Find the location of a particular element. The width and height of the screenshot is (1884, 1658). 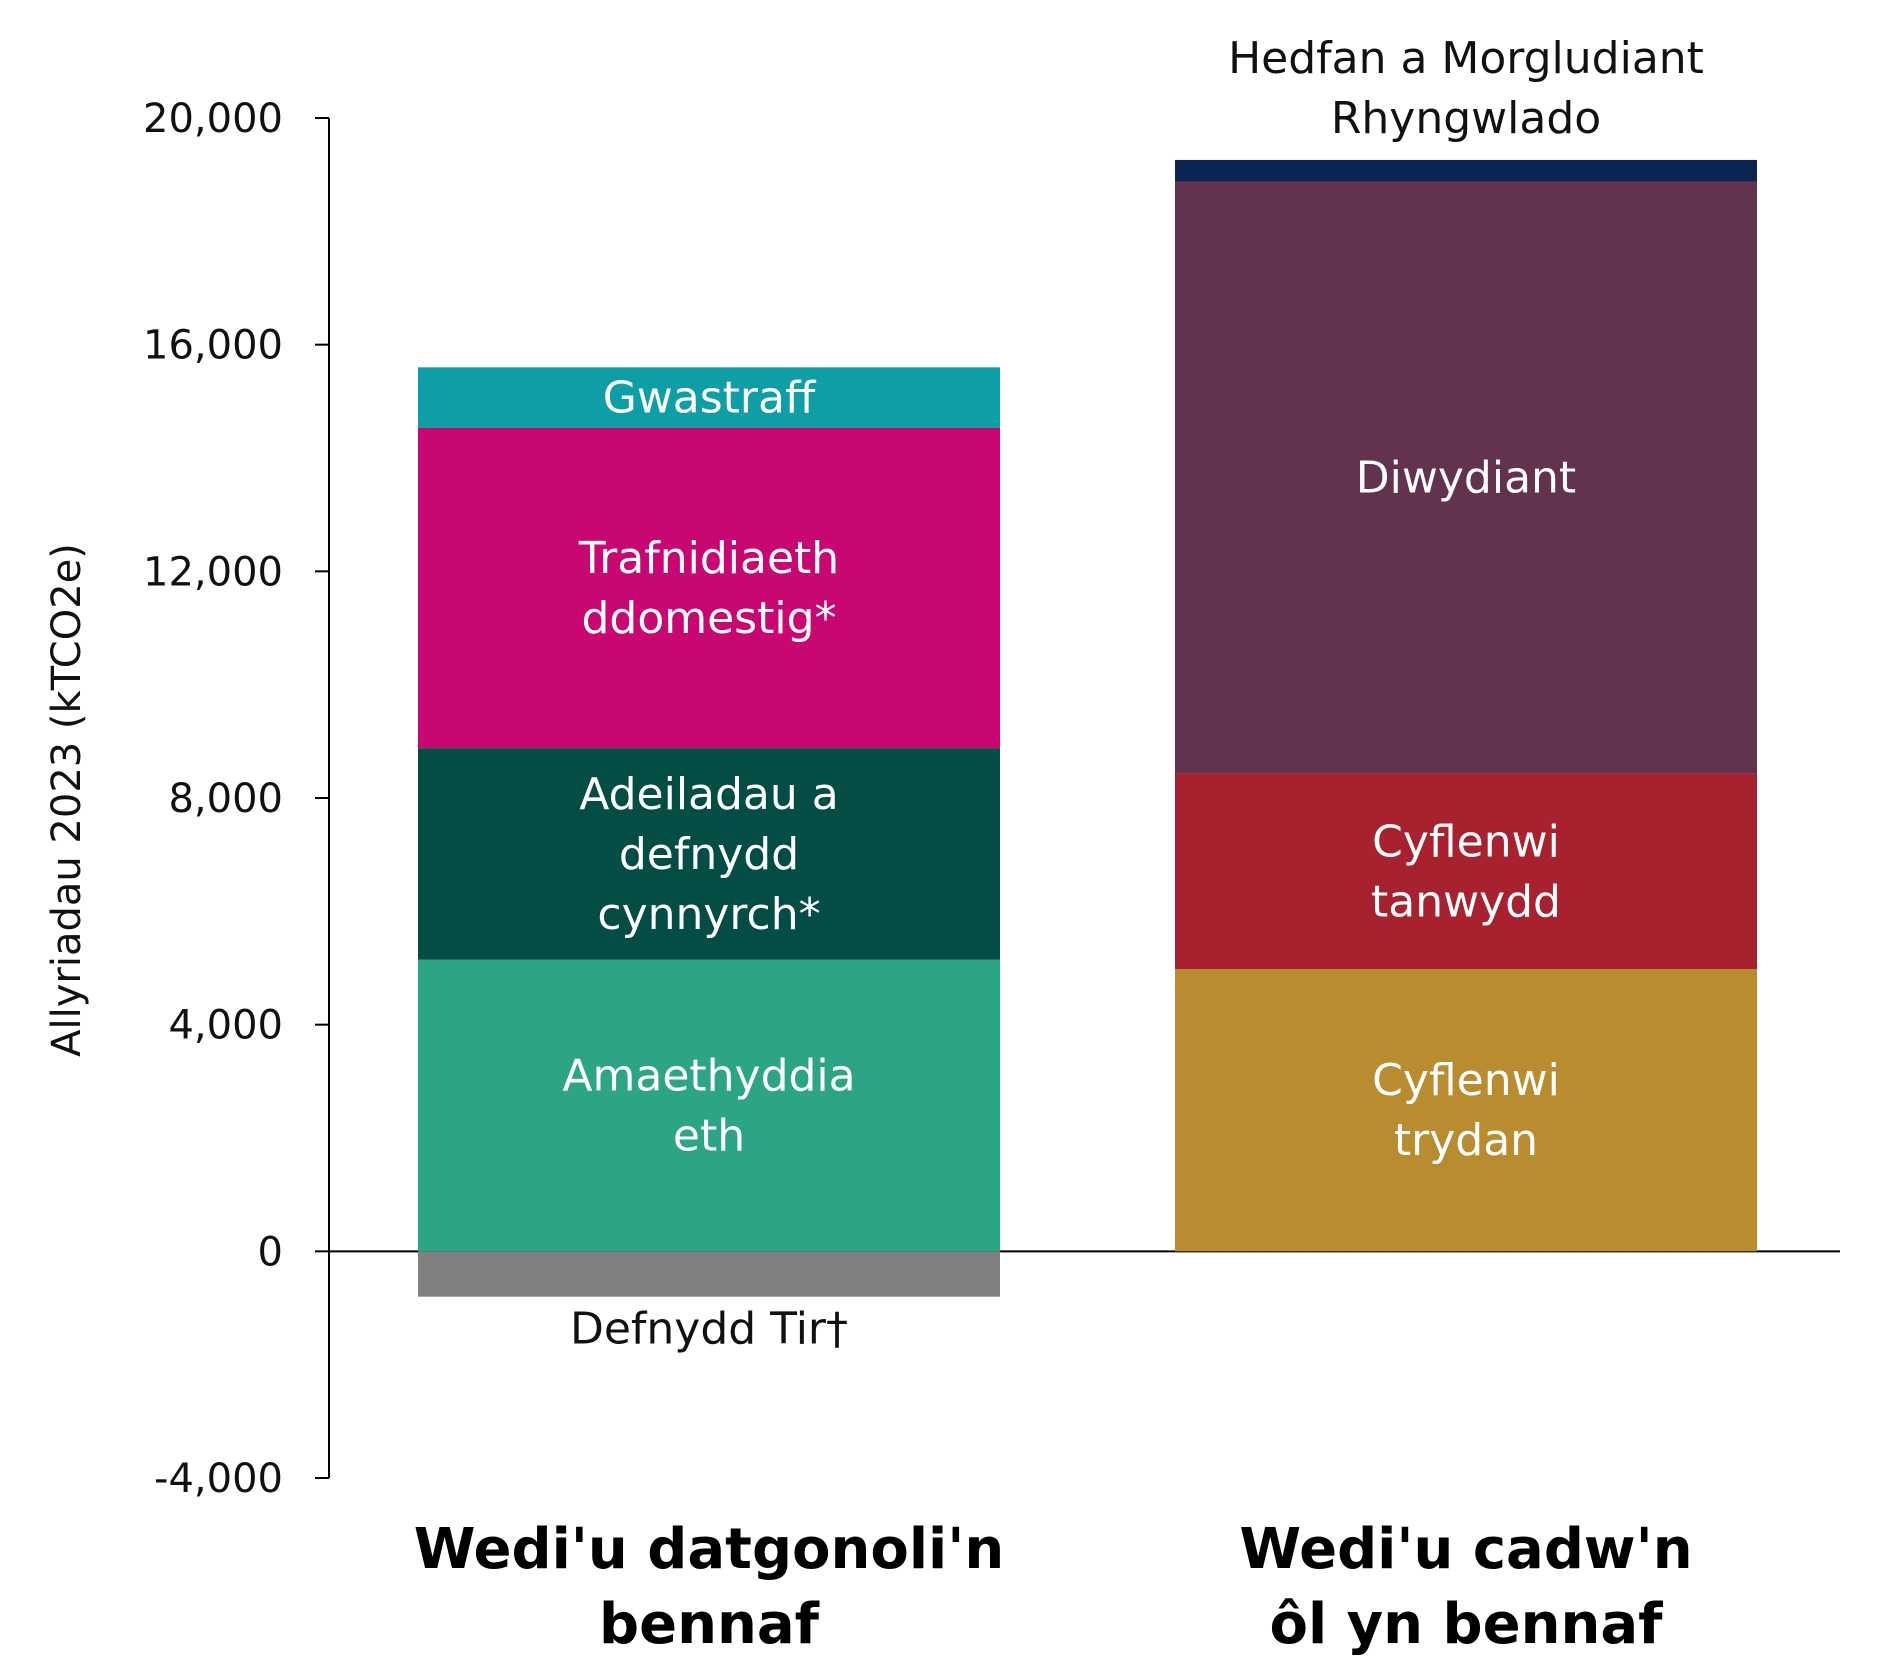

segment-label-line: defnydd is located at coordinates (709, 854).